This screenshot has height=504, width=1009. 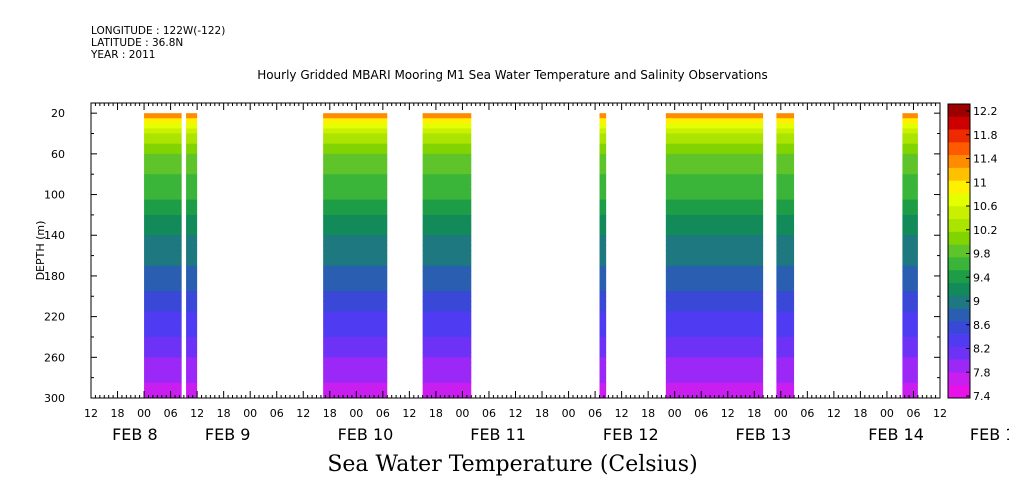 What do you see at coordinates (959, 251) in the screenshot?
I see `colorbar-frame` at bounding box center [959, 251].